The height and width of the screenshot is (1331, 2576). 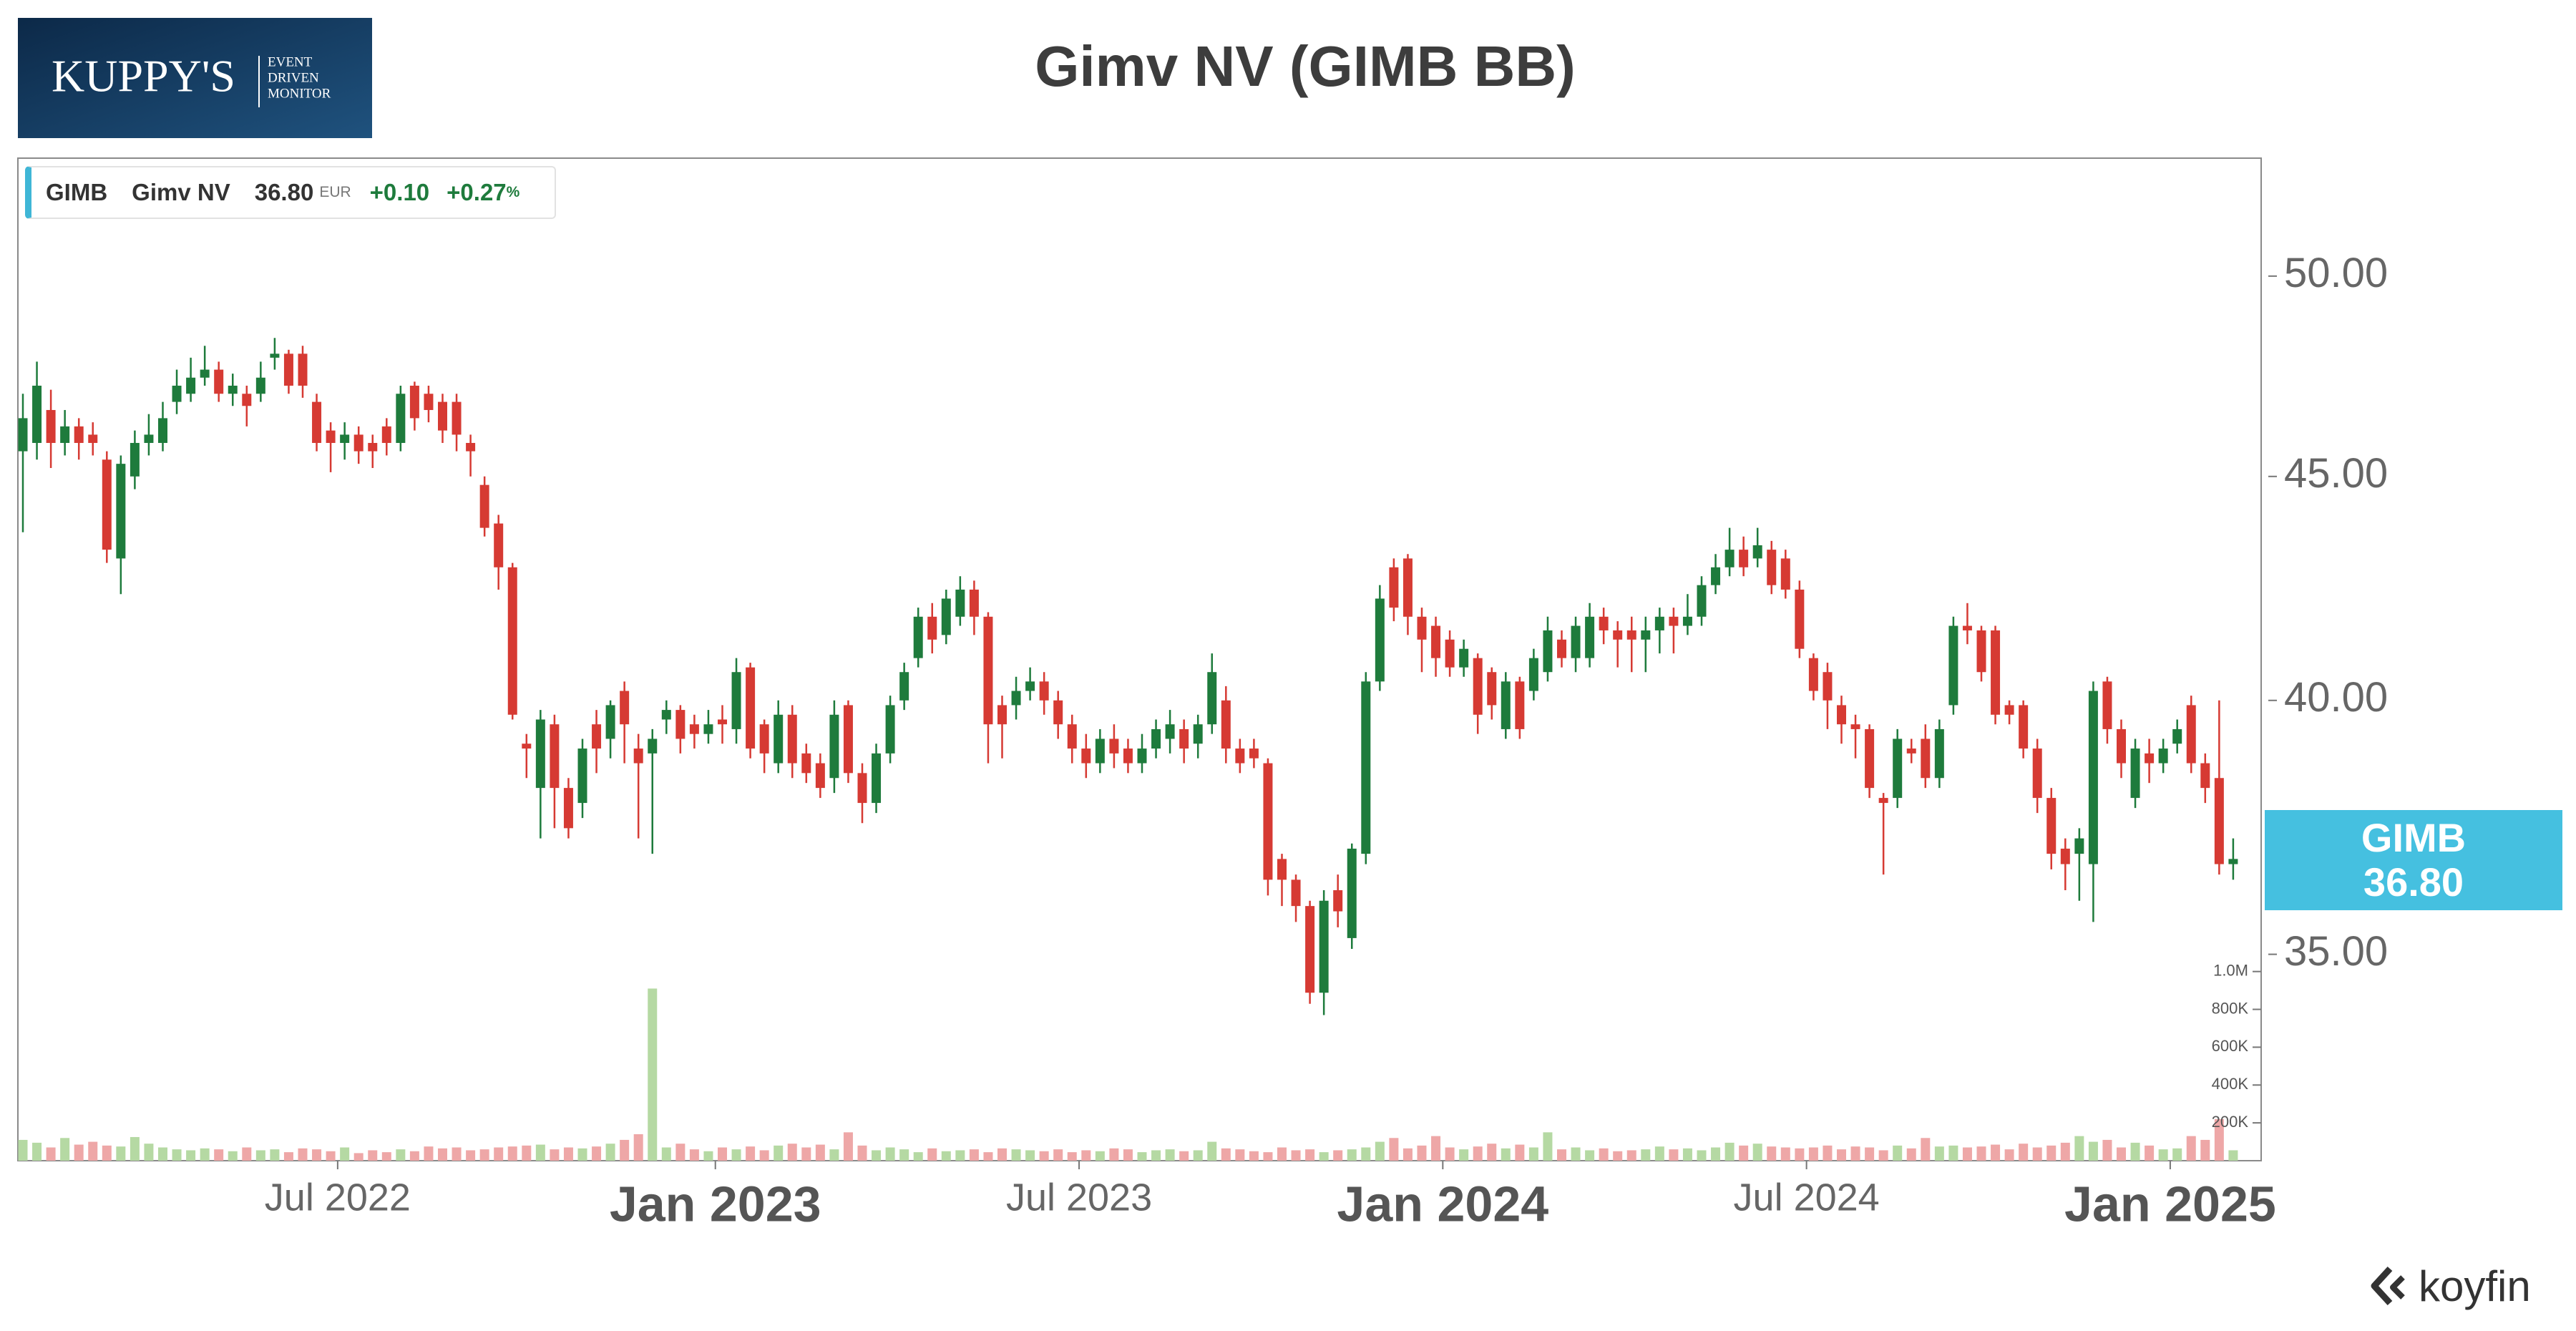 What do you see at coordinates (195, 78) in the screenshot?
I see `logo-box` at bounding box center [195, 78].